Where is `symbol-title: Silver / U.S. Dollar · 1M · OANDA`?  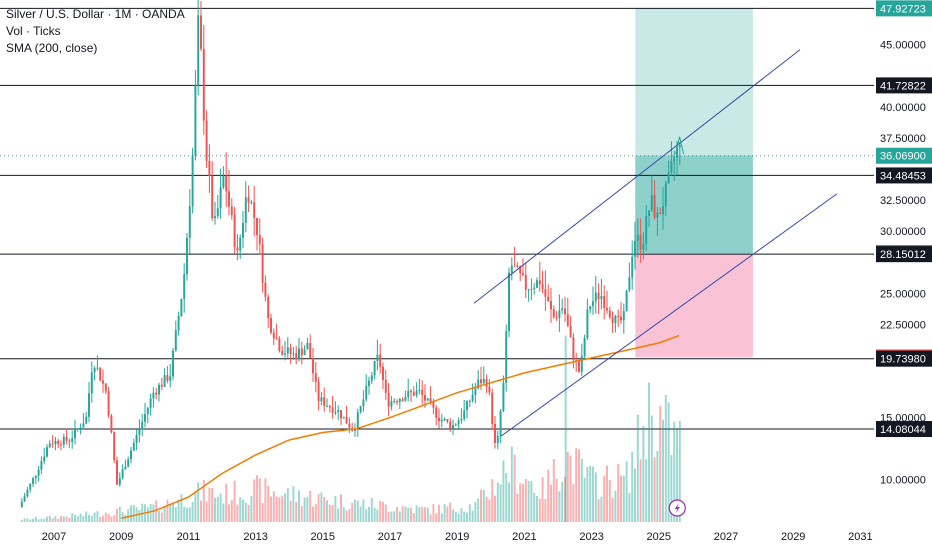
symbol-title: Silver / U.S. Dollar · 1M · OANDA is located at coordinates (95, 14).